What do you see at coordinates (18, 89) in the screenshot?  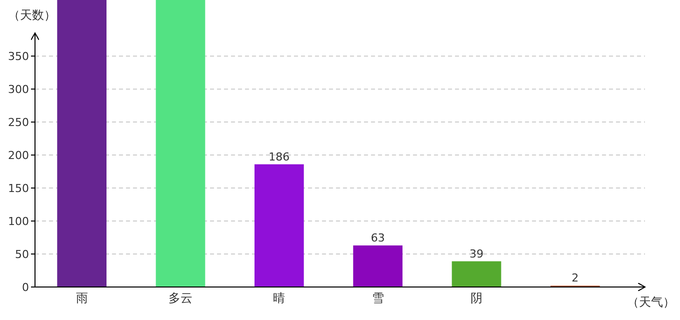 I see `y-tick-label: 300` at bounding box center [18, 89].